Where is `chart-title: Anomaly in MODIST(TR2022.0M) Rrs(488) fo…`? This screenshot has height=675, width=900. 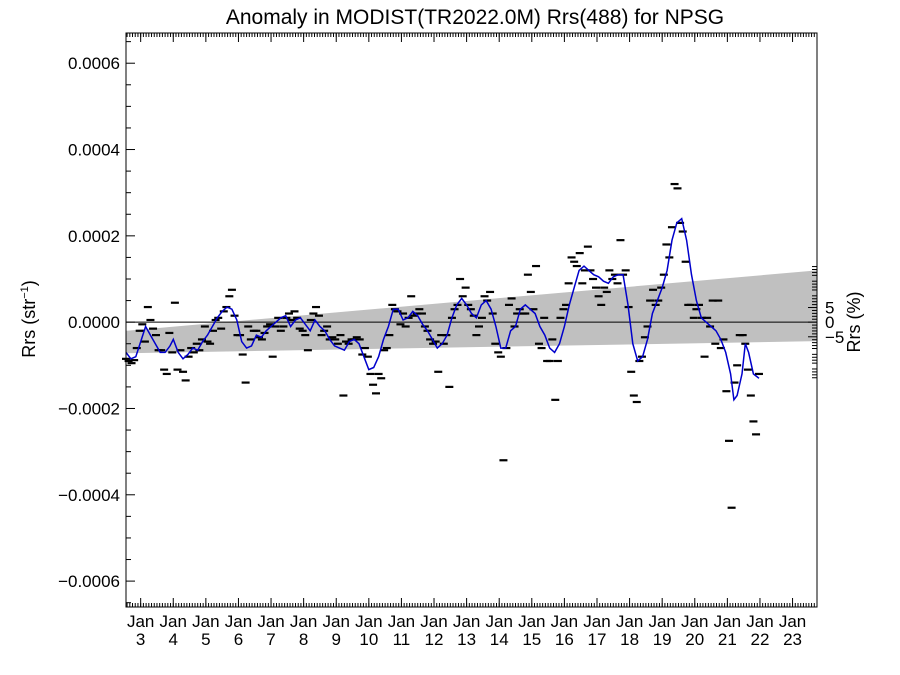
chart-title: Anomaly in MODIST(TR2022.0M) Rrs(488) fo… is located at coordinates (475, 17).